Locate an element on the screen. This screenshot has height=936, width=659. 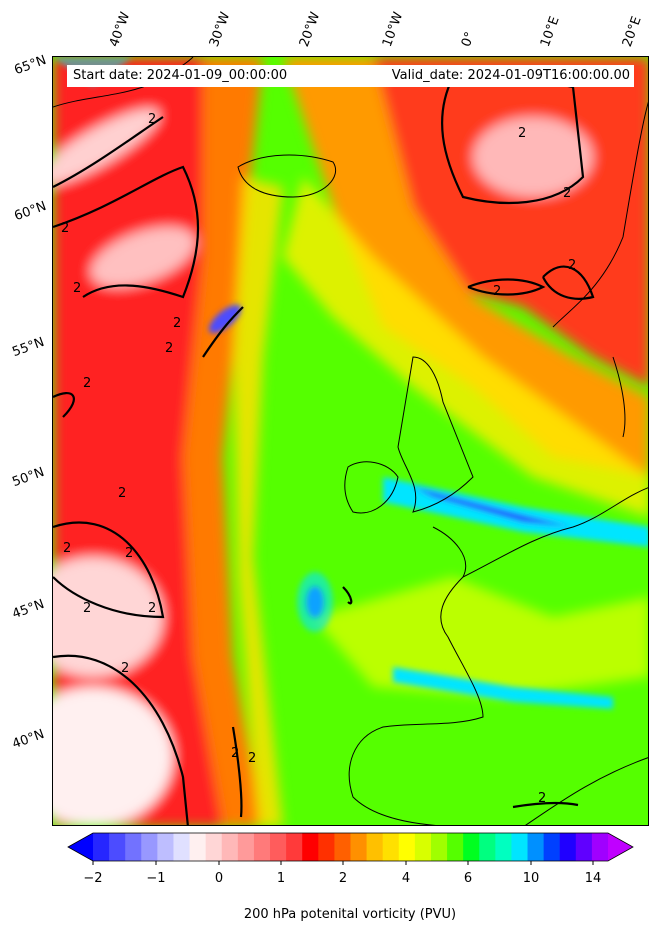
colorbar-extend-low is located at coordinates (80, 847).